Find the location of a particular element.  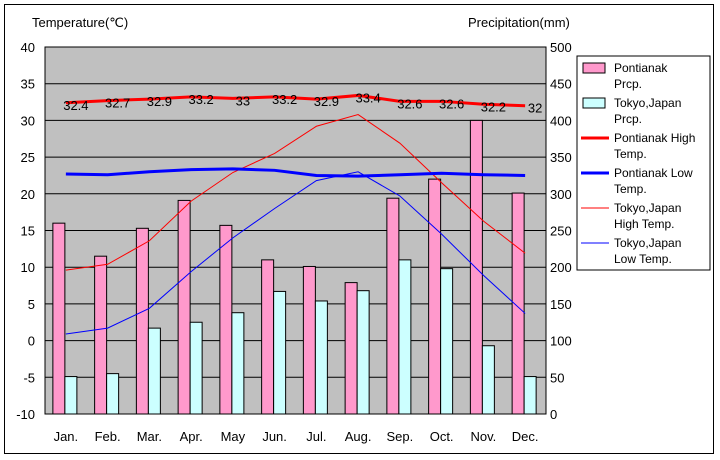

right-tick-label: 0 is located at coordinates (553, 414).